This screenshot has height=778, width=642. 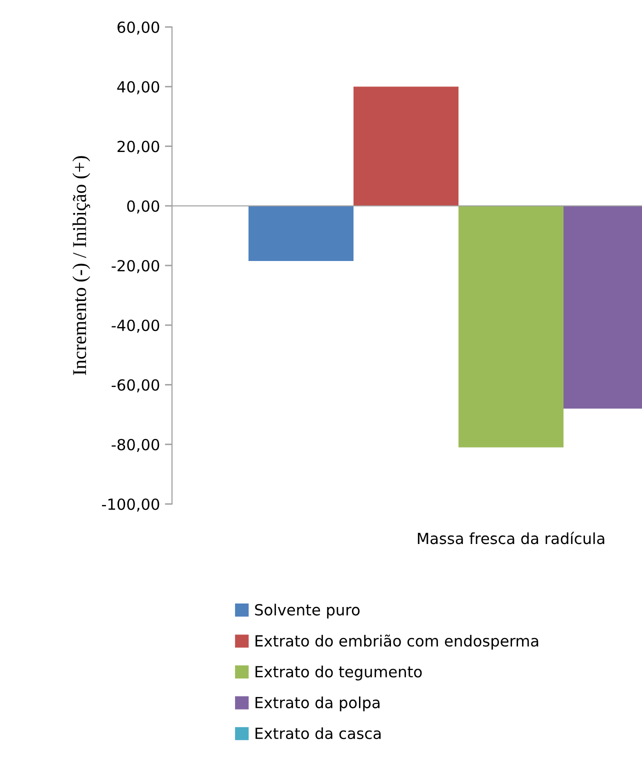 I want to click on legend-label: Solvente puro, so click(x=307, y=611).